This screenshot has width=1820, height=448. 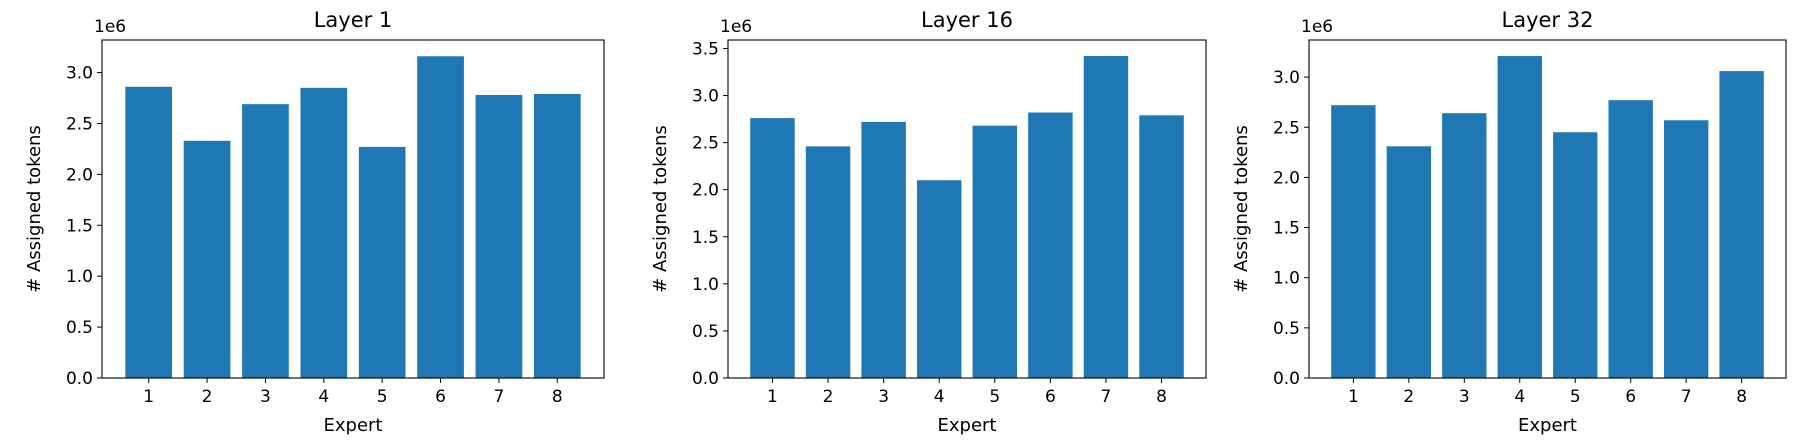 I want to click on panel-title: Layer 32, so click(x=1548, y=20).